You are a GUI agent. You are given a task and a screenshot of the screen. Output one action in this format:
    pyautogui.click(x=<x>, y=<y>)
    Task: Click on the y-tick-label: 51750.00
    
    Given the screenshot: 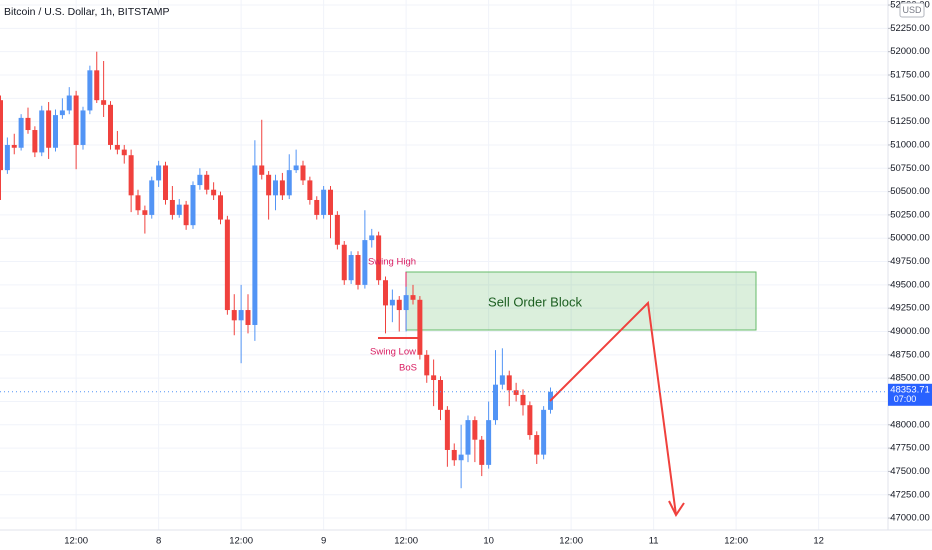 What is the action you would take?
    pyautogui.click(x=910, y=75)
    